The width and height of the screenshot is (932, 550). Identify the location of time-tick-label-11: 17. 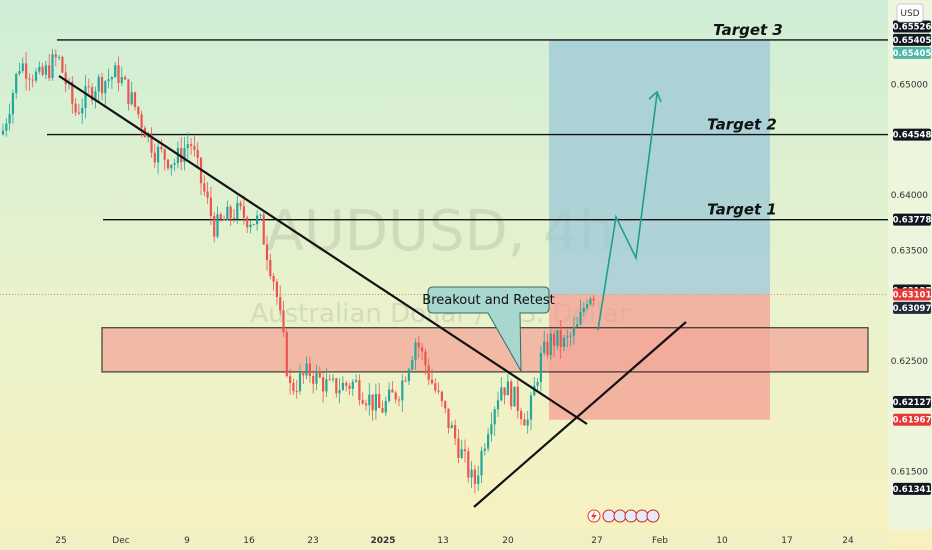
(786, 541).